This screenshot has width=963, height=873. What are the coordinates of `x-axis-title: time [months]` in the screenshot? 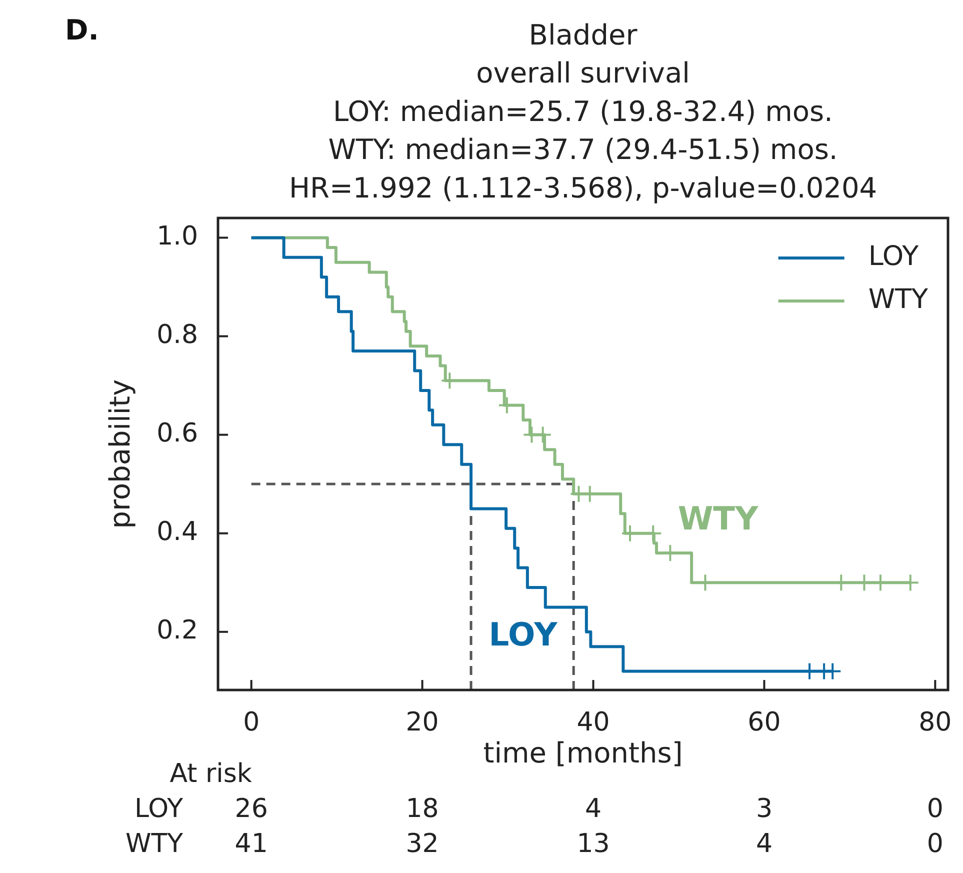 It's located at (583, 753).